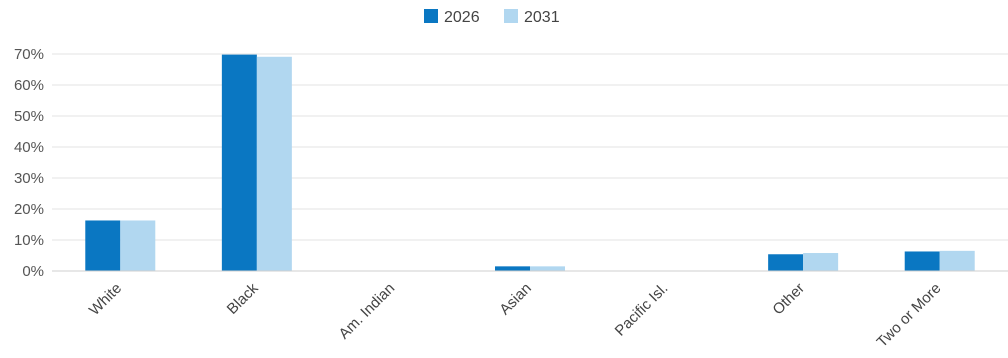 The height and width of the screenshot is (358, 1008). Describe the element at coordinates (243, 298) in the screenshot. I see `x-tick-label: Black` at that location.